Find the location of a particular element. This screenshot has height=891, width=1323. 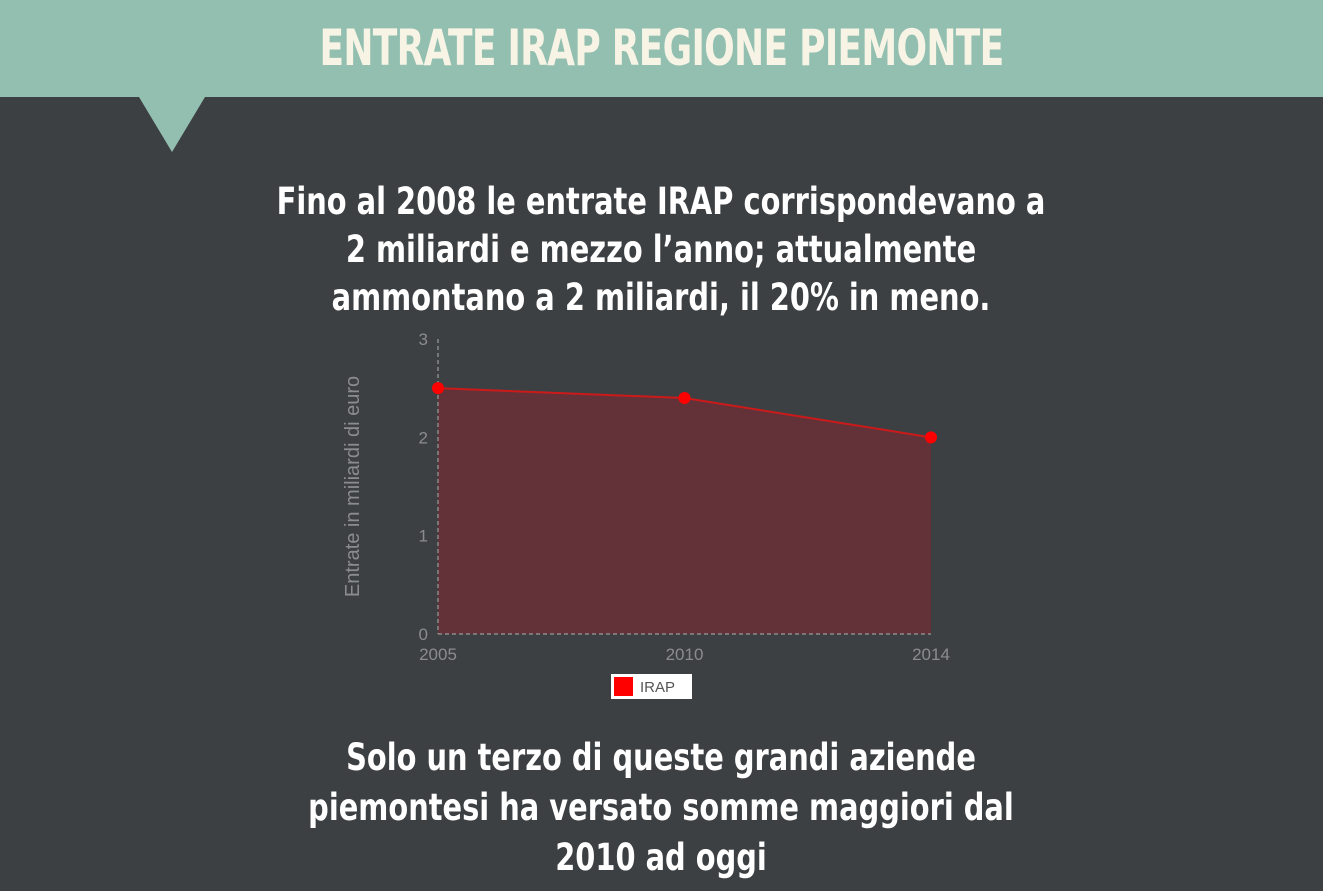

y-tick-label: 3 is located at coordinates (423, 339).